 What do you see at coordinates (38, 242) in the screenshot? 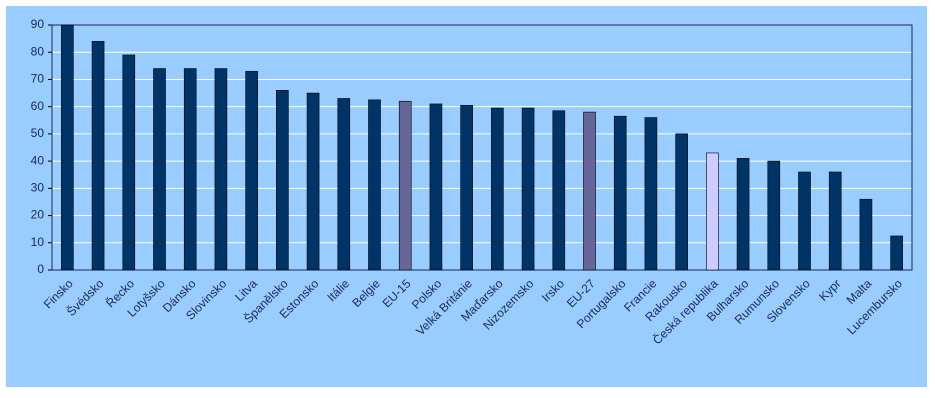
I see `y-tick-label: 10` at bounding box center [38, 242].